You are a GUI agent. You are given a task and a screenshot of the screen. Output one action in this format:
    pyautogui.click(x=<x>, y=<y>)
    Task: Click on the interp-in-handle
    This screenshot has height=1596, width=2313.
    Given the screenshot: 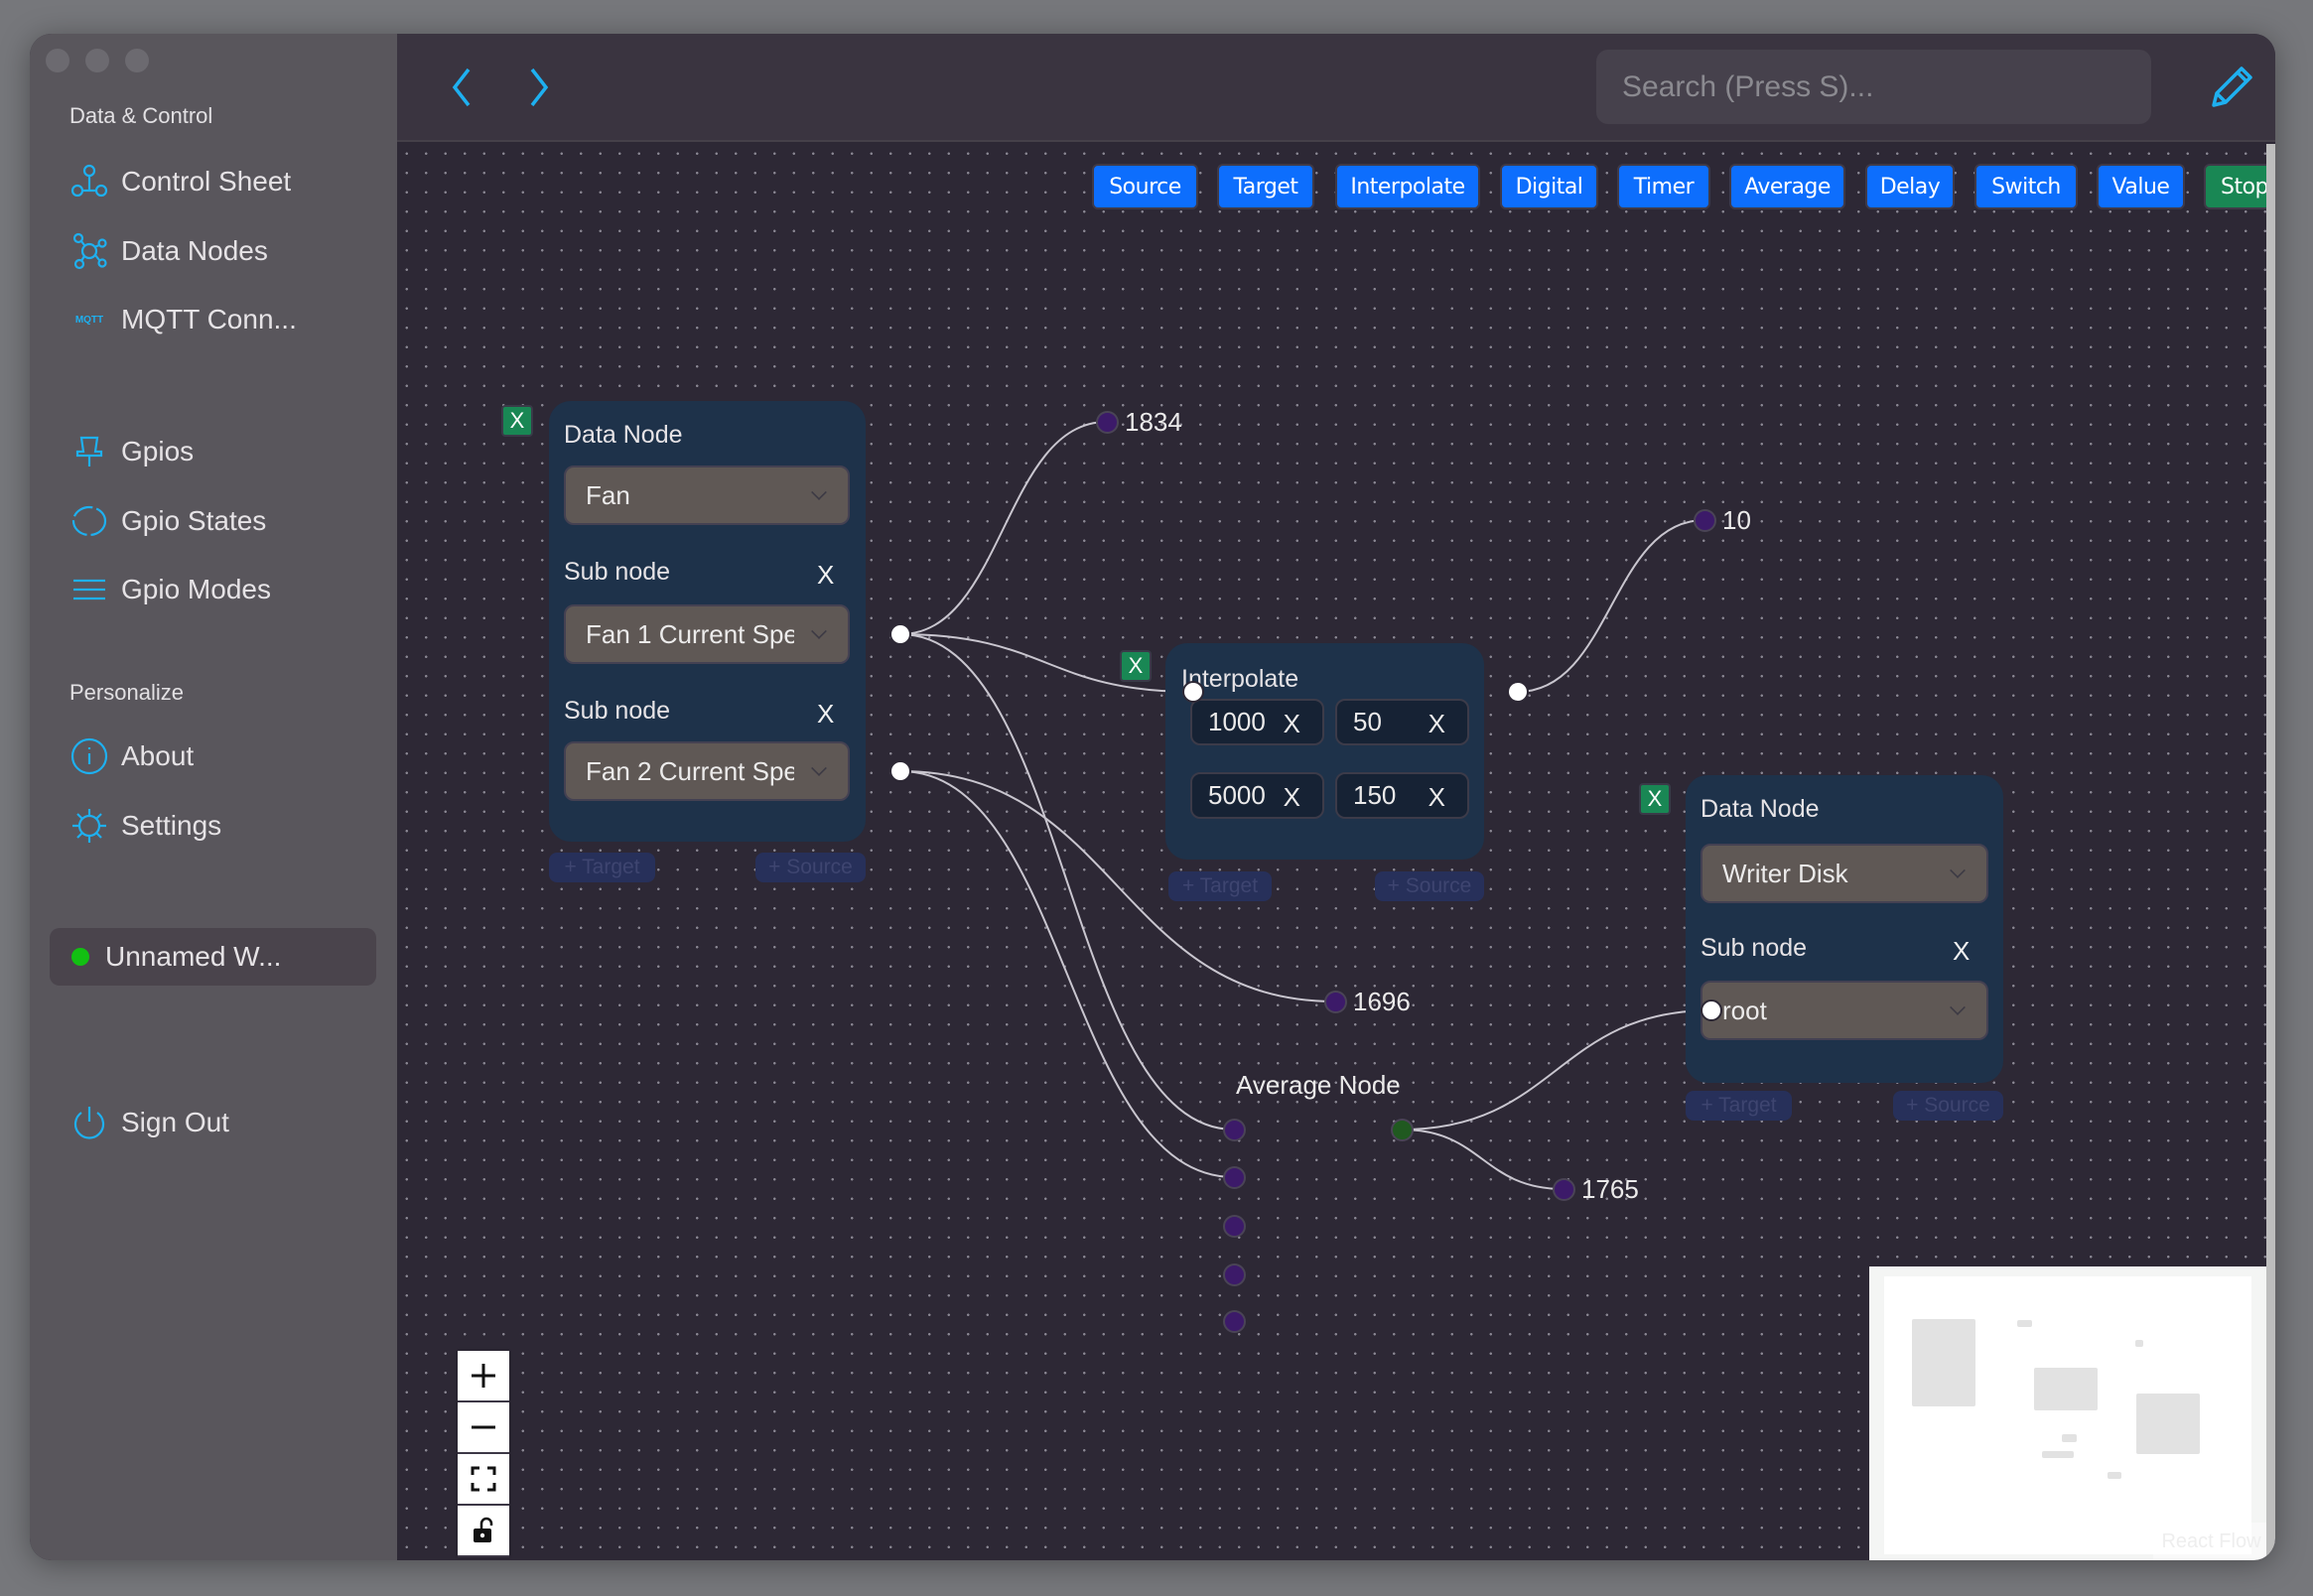 What is the action you would take?
    pyautogui.click(x=1193, y=692)
    